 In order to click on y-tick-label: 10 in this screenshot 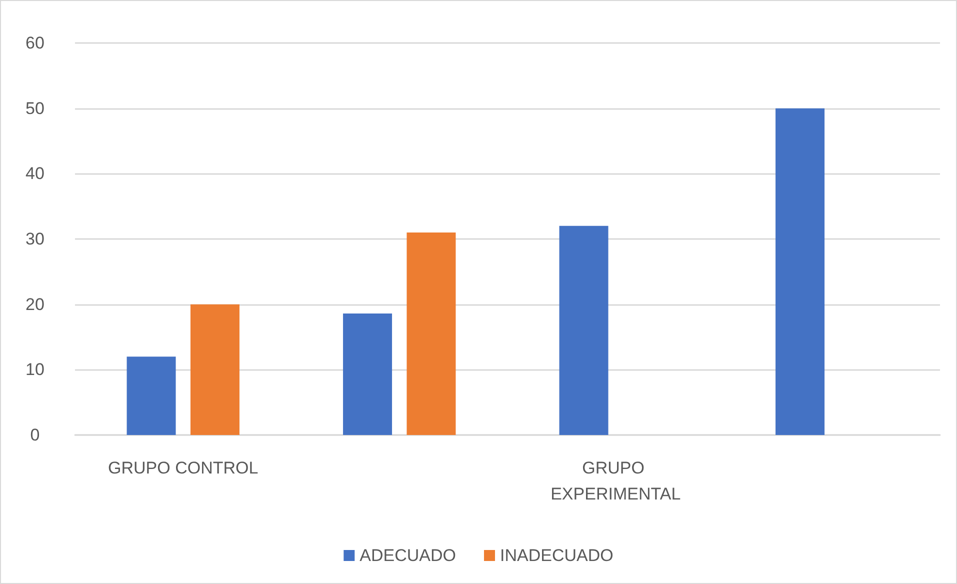, I will do `click(35, 370)`.